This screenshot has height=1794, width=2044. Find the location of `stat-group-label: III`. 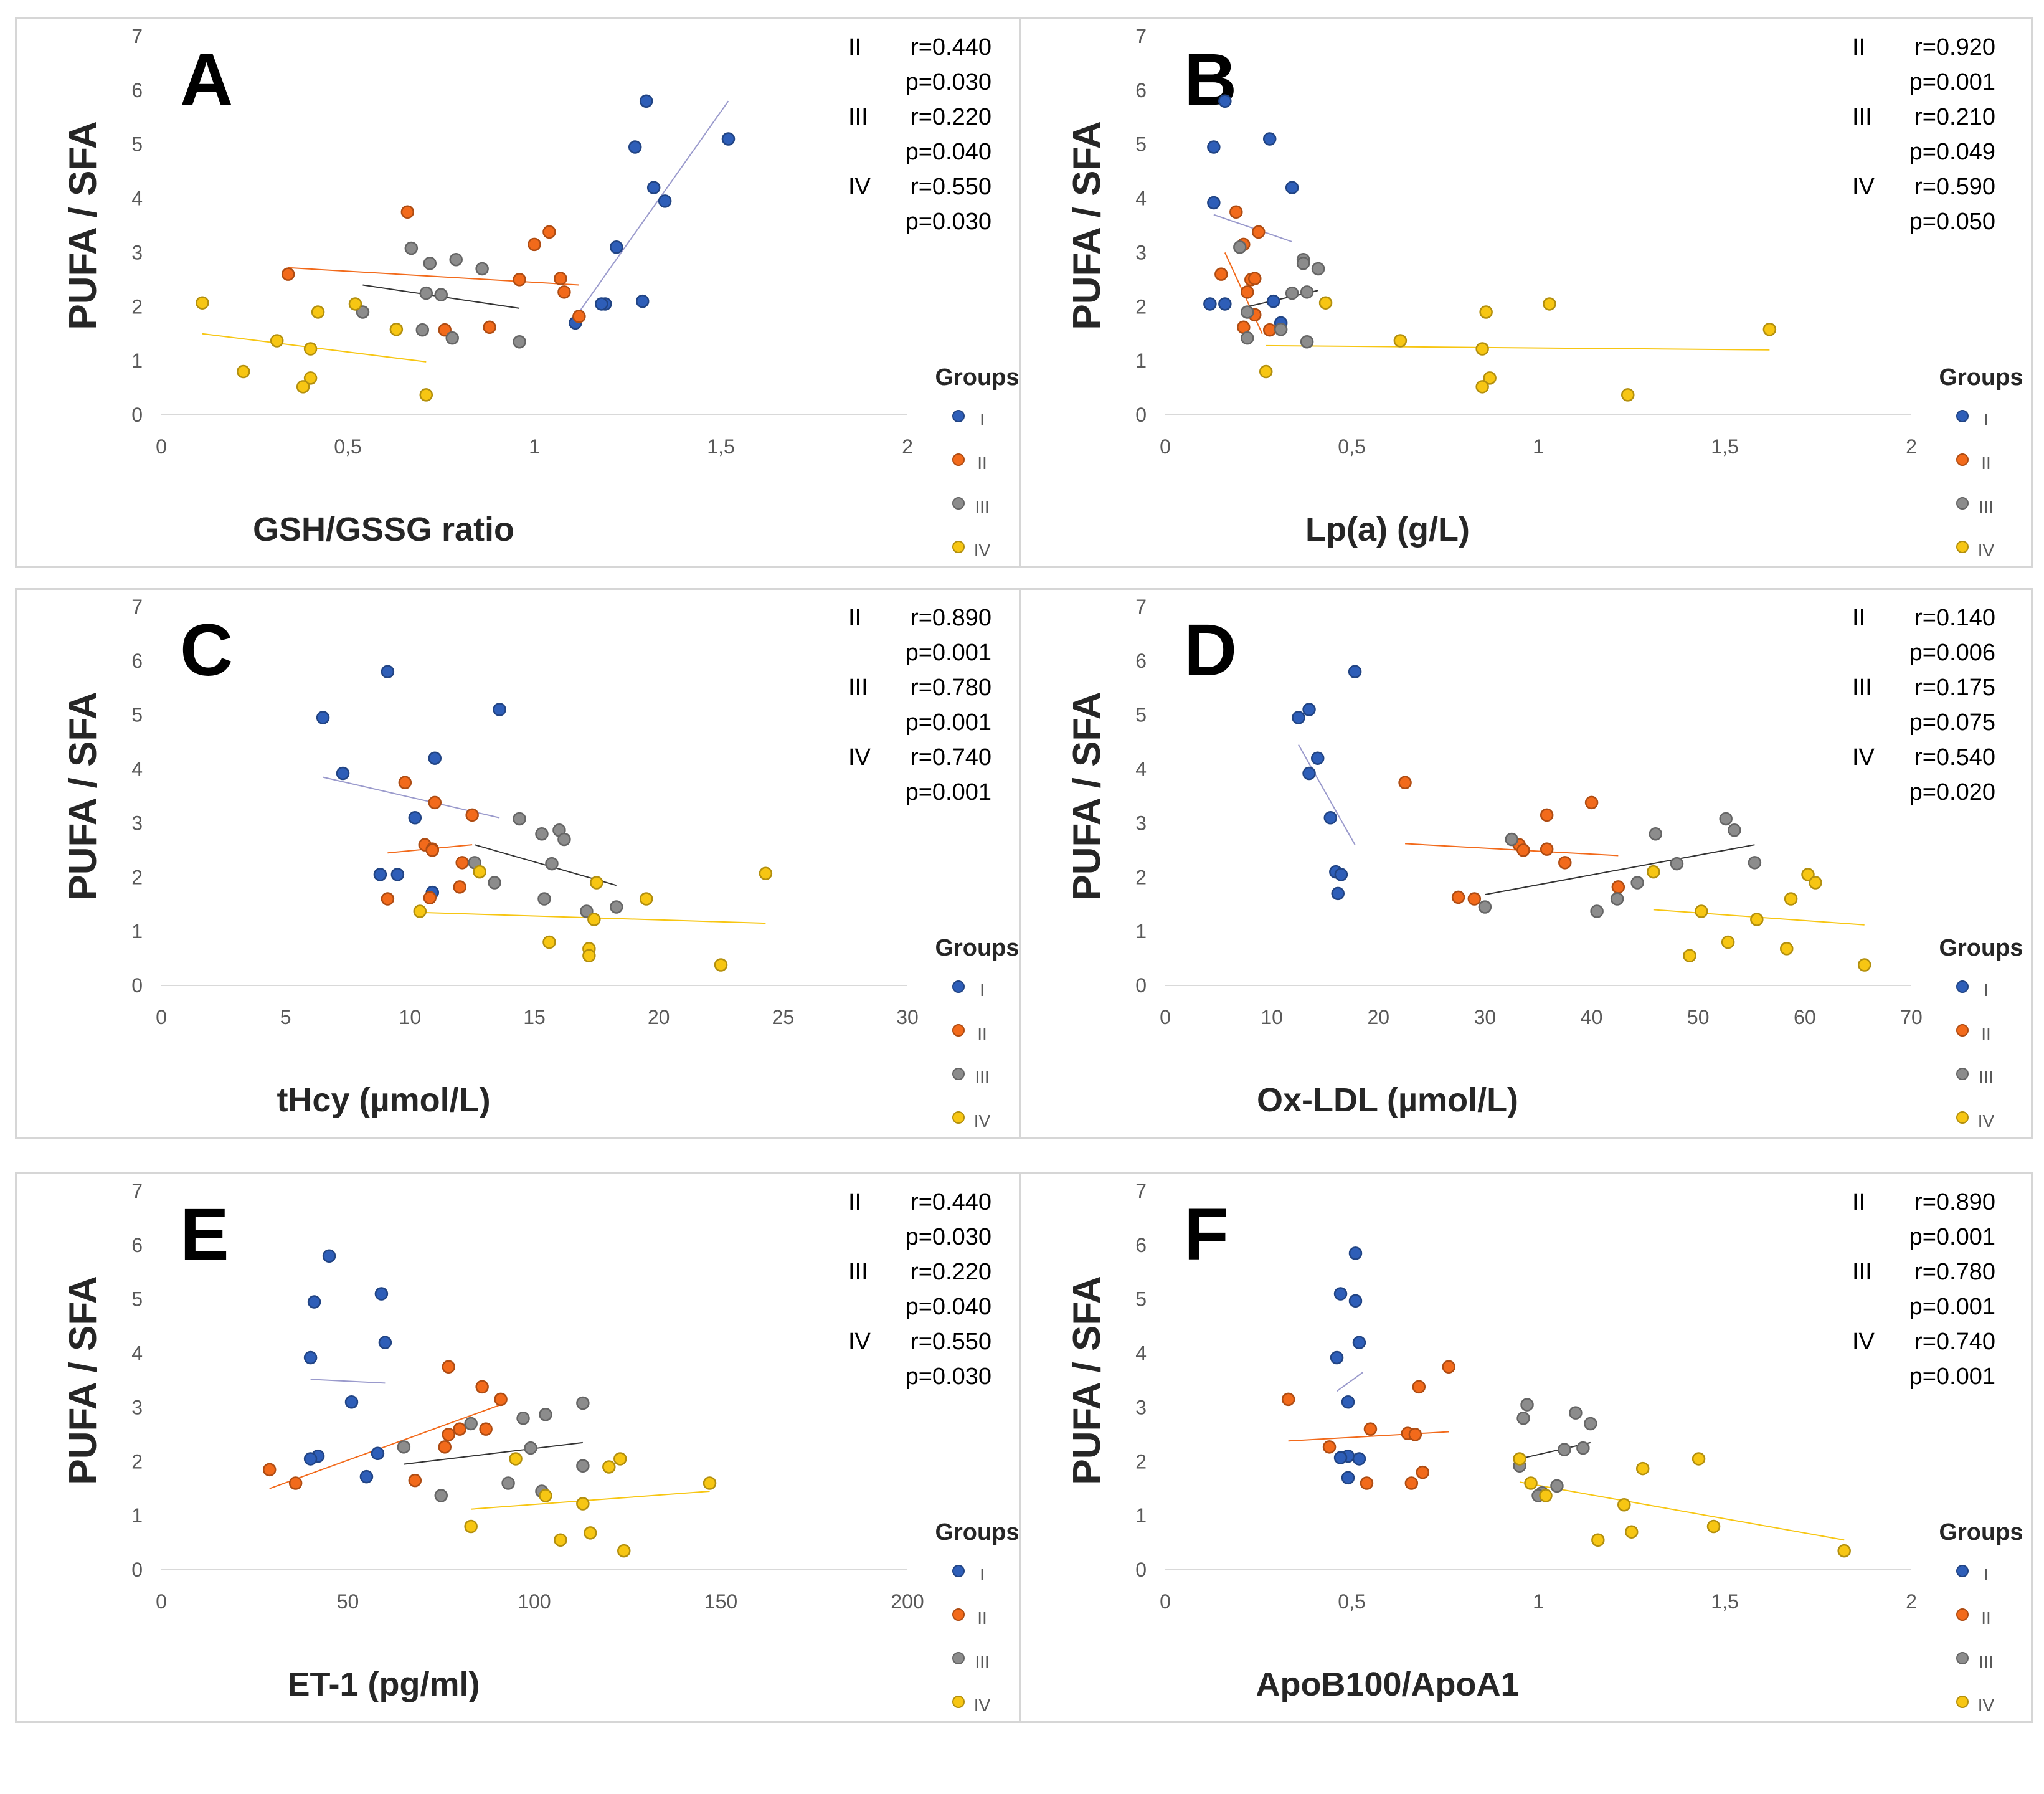

stat-group-label: III is located at coordinates (1862, 1272).